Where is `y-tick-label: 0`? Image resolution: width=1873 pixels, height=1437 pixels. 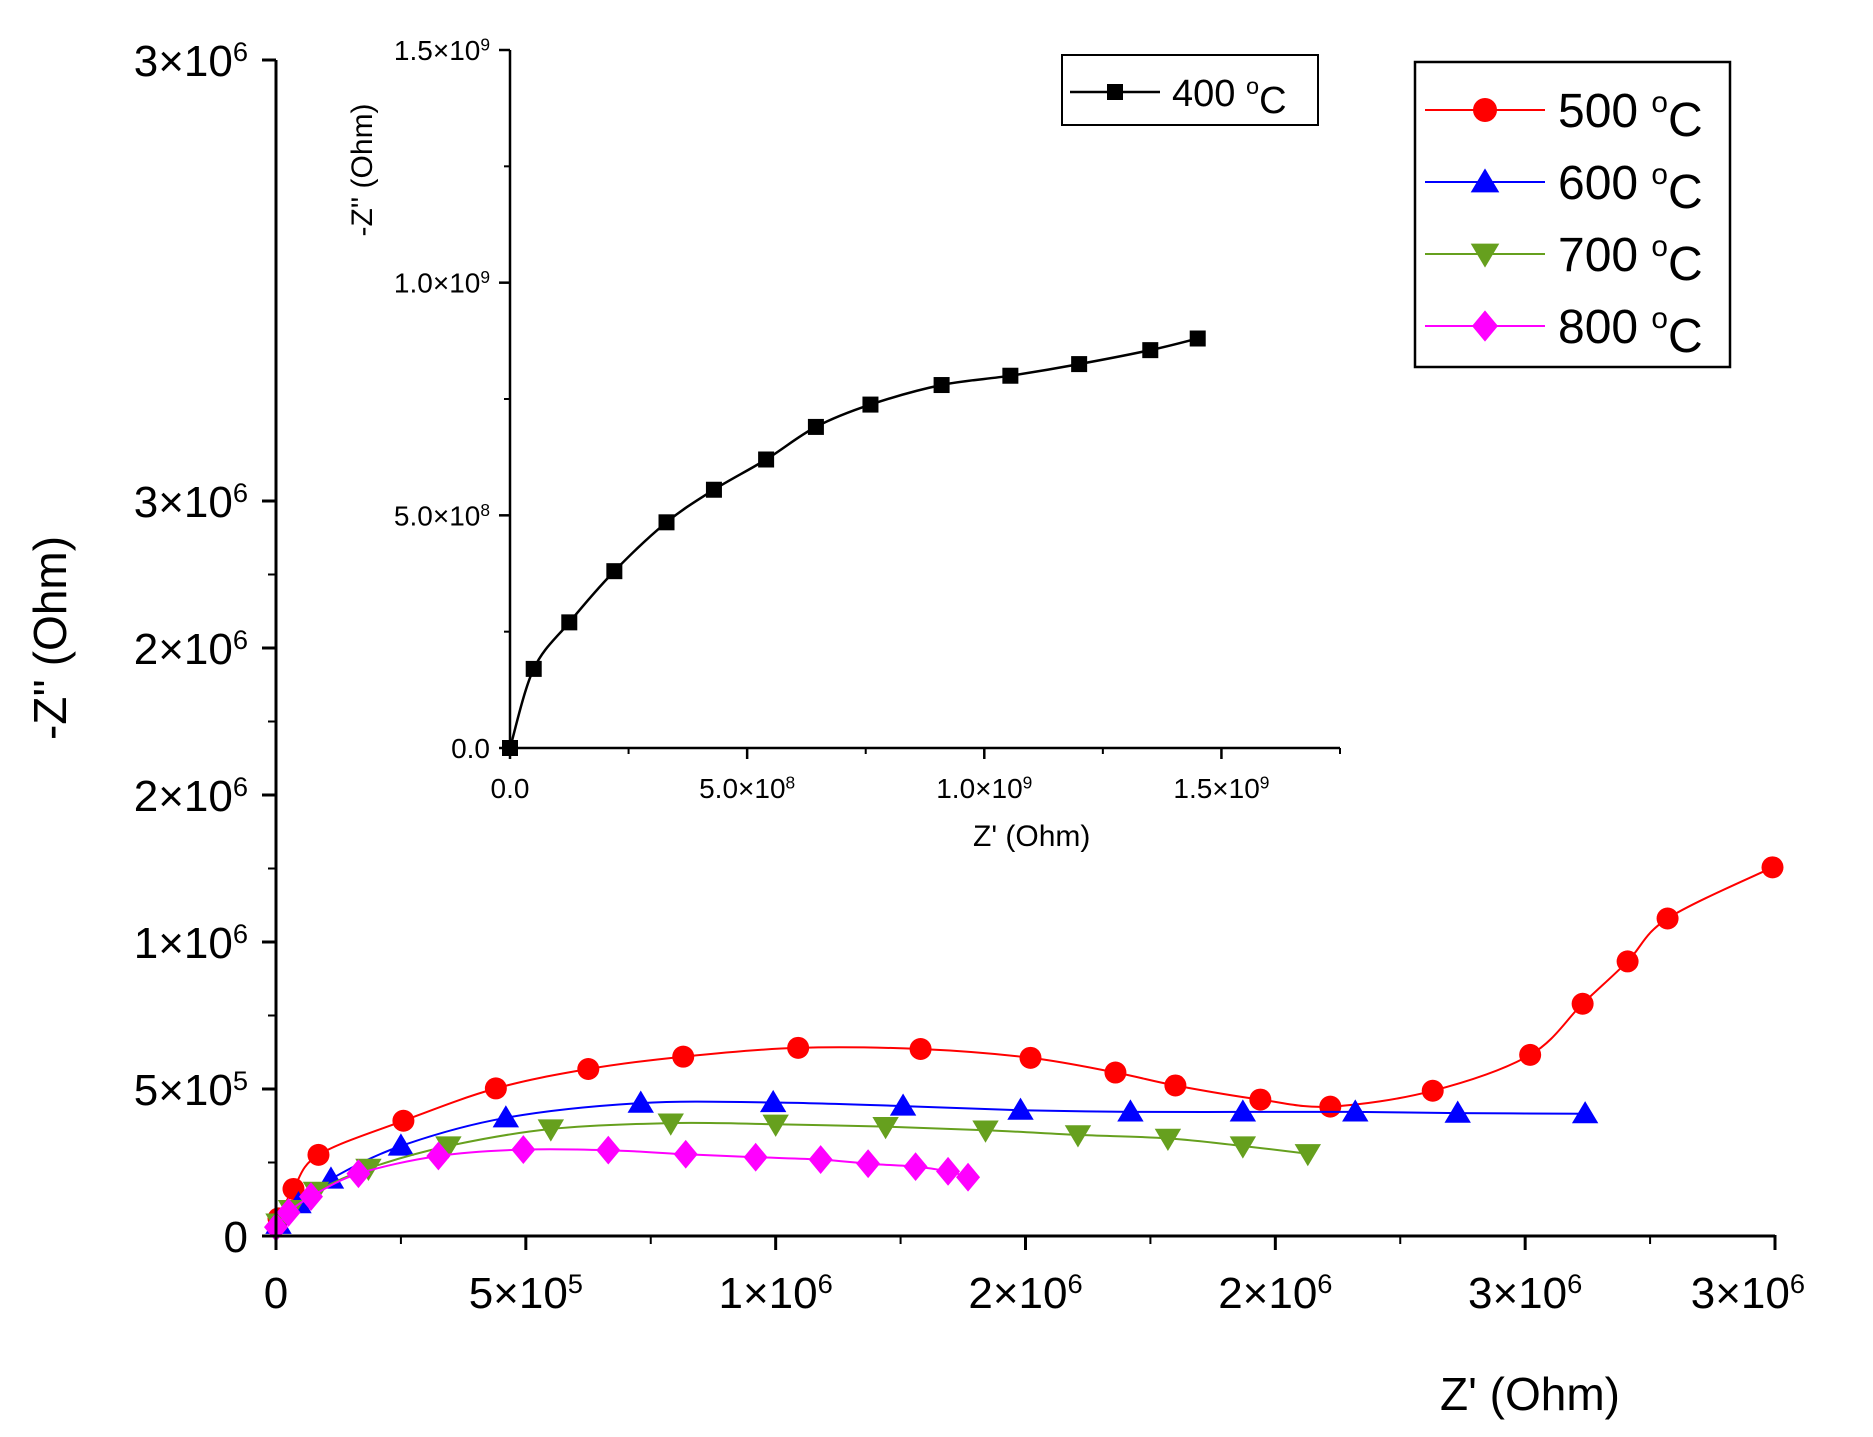 y-tick-label: 0 is located at coordinates (236, 1237).